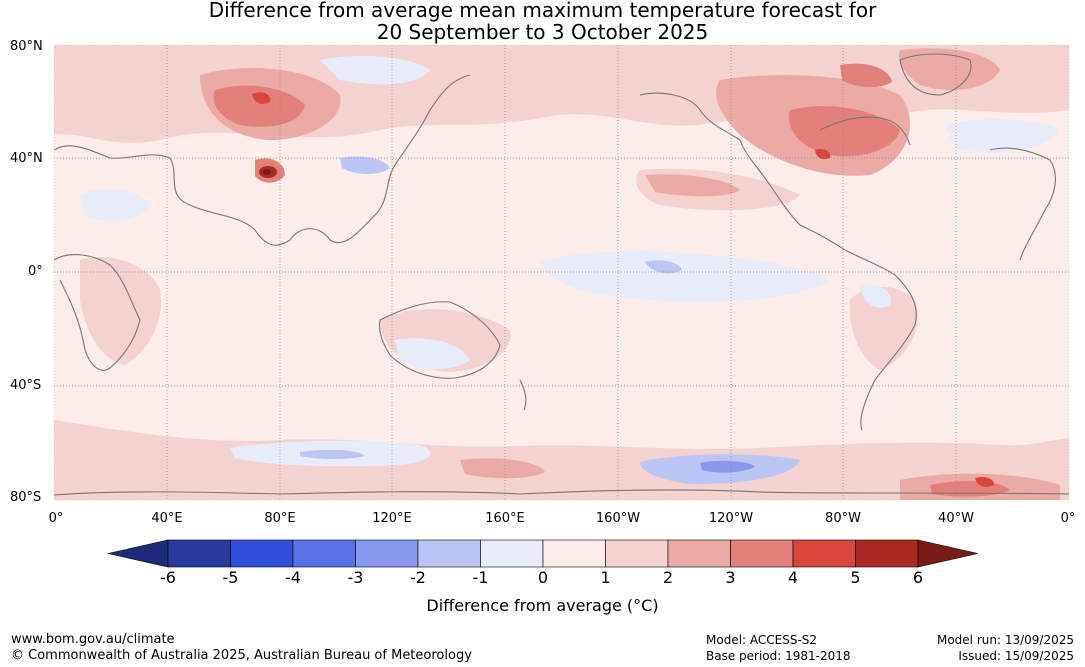  What do you see at coordinates (293, 577) in the screenshot?
I see `colorbar-tick-label: -4` at bounding box center [293, 577].